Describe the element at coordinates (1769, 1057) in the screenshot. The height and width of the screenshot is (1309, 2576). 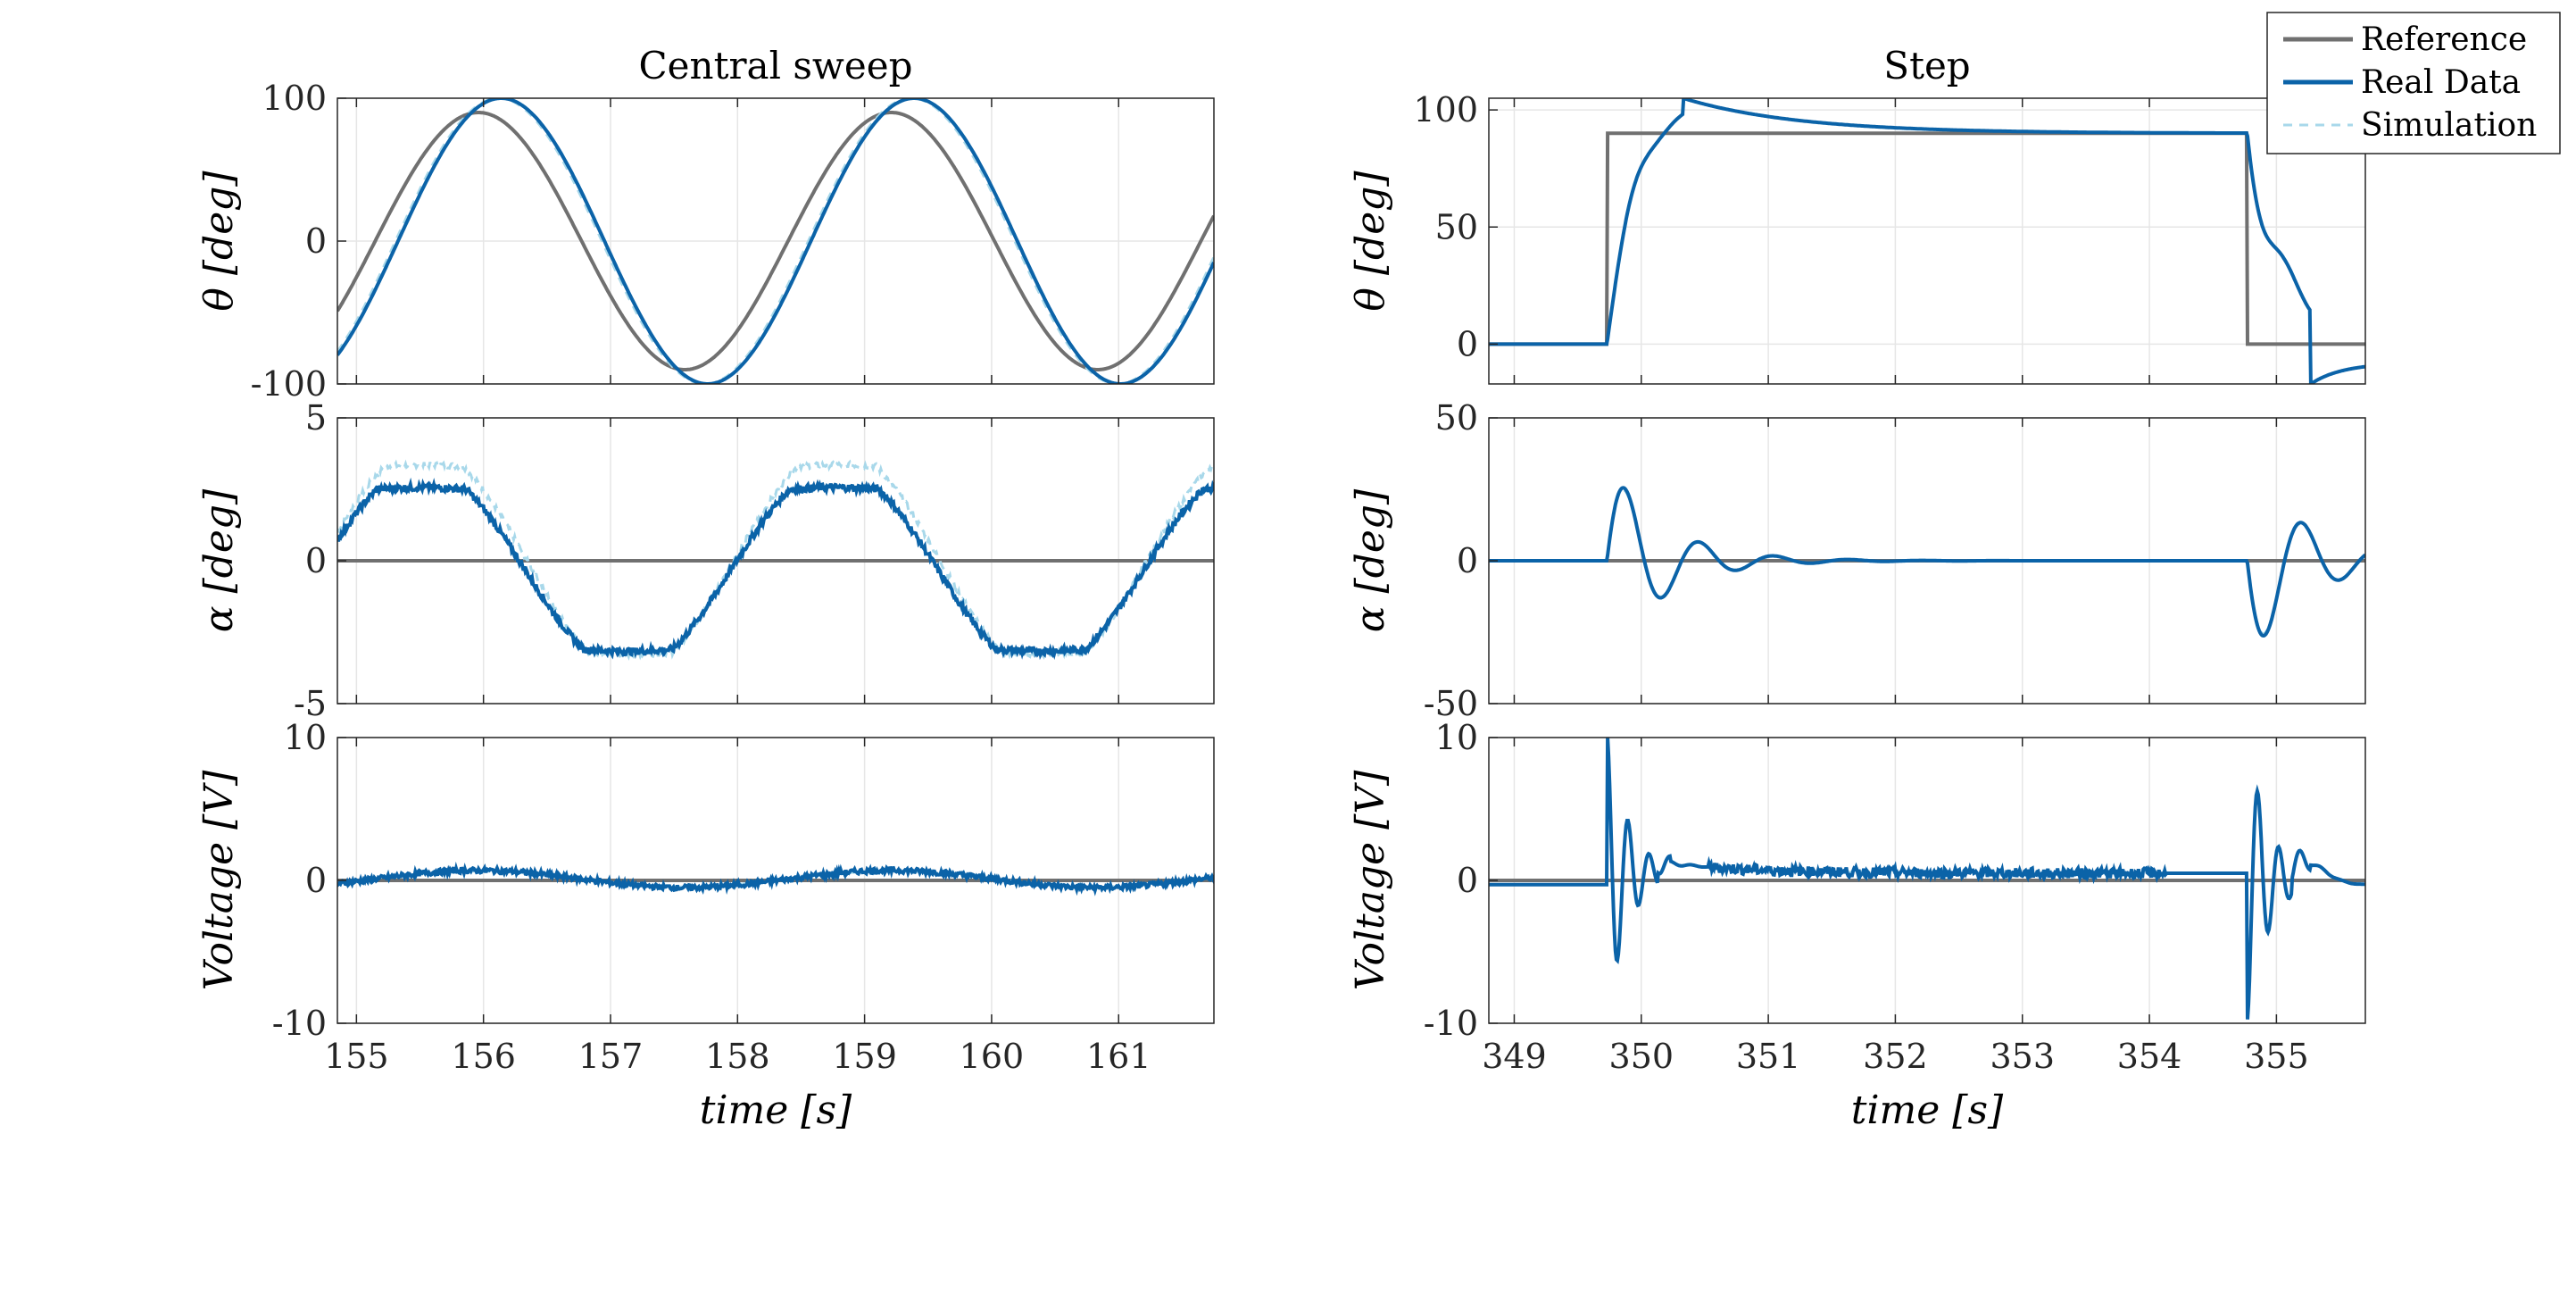
I see `x-tick-label: 351` at that location.